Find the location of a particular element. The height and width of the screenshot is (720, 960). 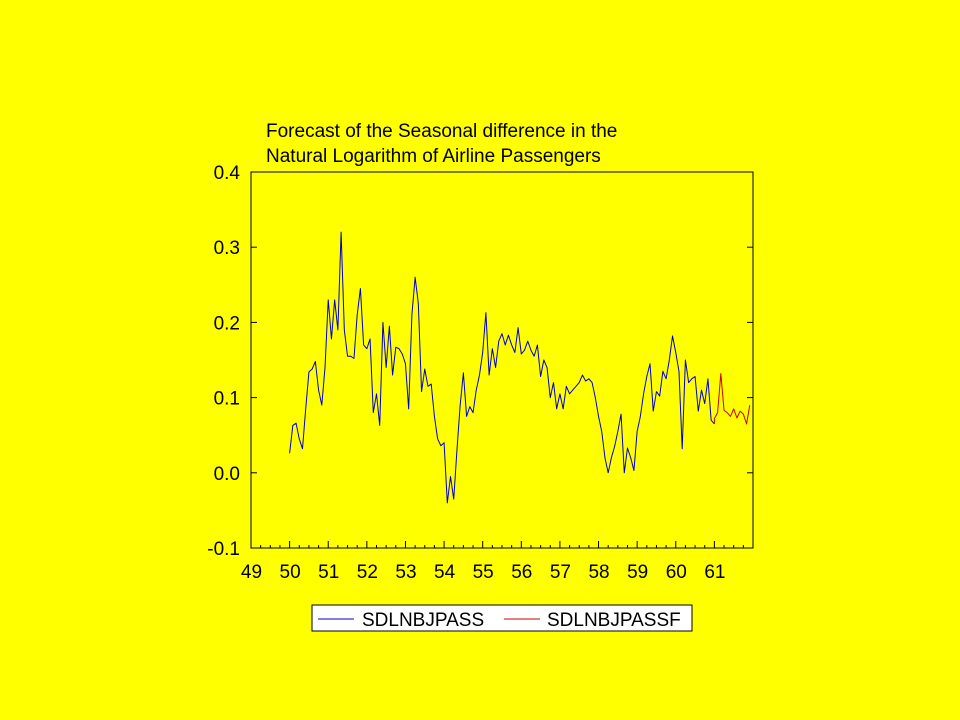

y-tick-label: 0.0 is located at coordinates (227, 474).